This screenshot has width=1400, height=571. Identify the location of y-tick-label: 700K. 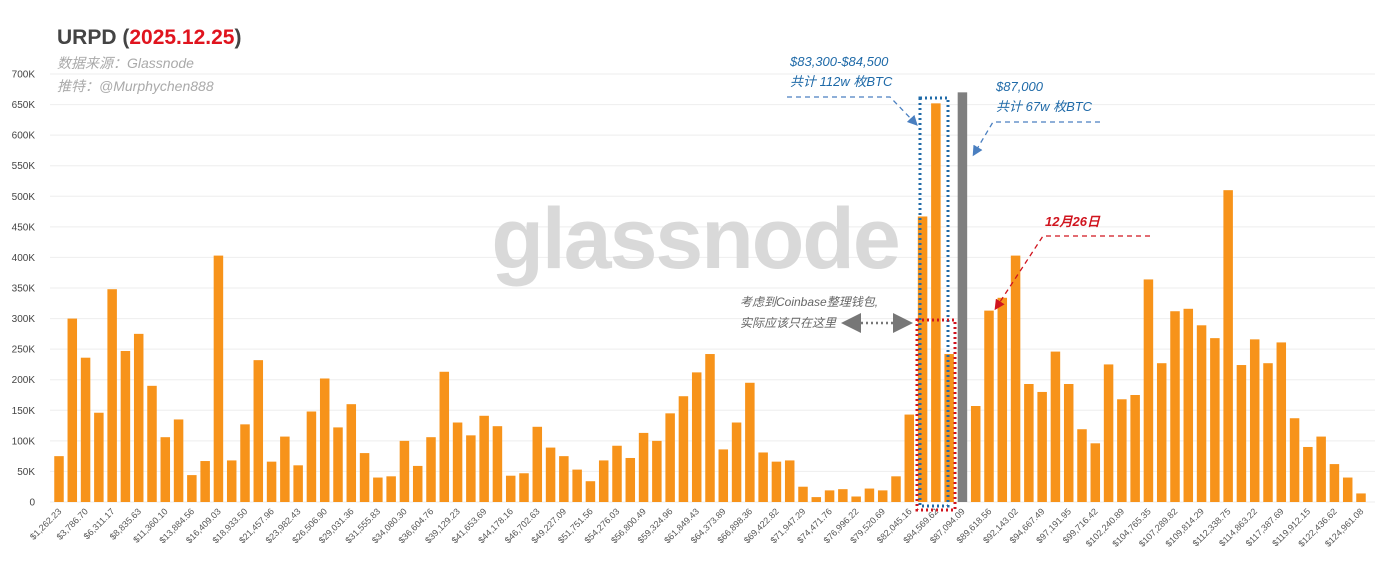
(24, 75).